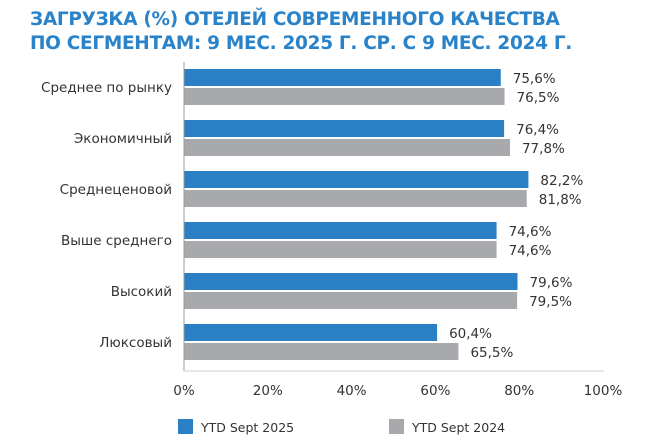 The width and height of the screenshot is (655, 446). Describe the element at coordinates (106, 88) in the screenshot. I see `category-label: Среднее по рынку` at that location.